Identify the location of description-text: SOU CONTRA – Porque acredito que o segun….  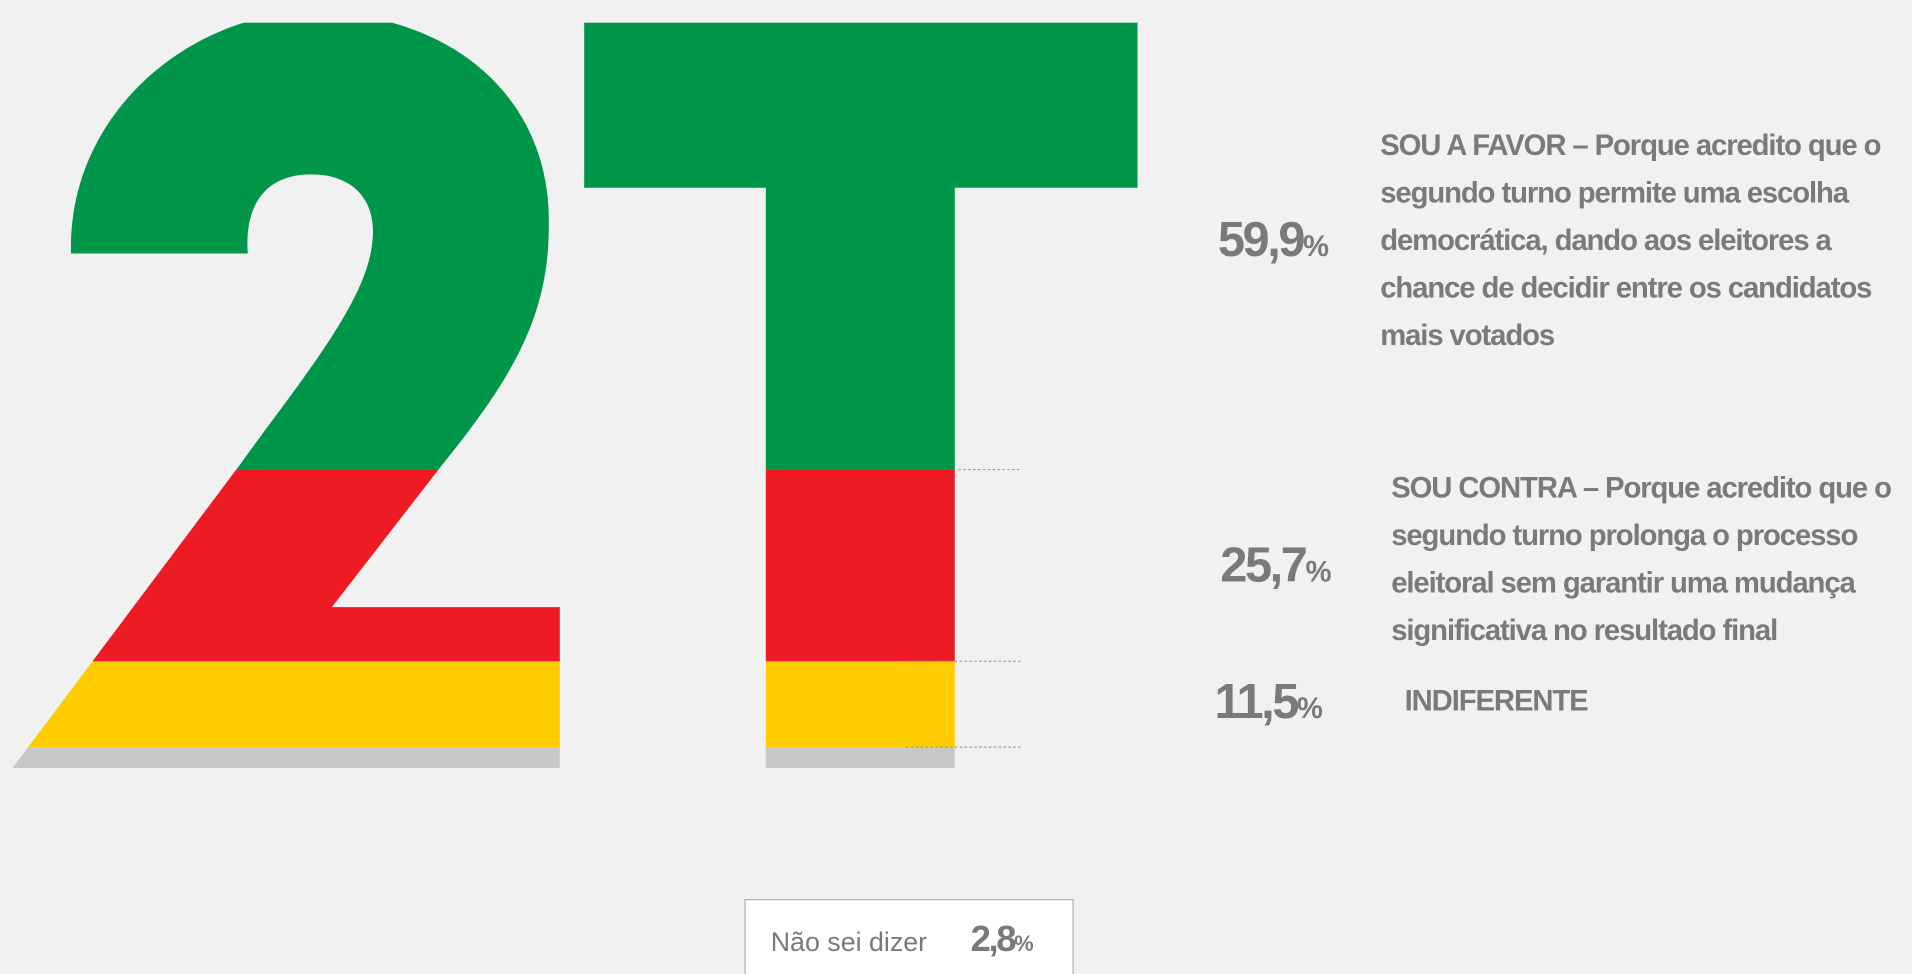
(1641, 559).